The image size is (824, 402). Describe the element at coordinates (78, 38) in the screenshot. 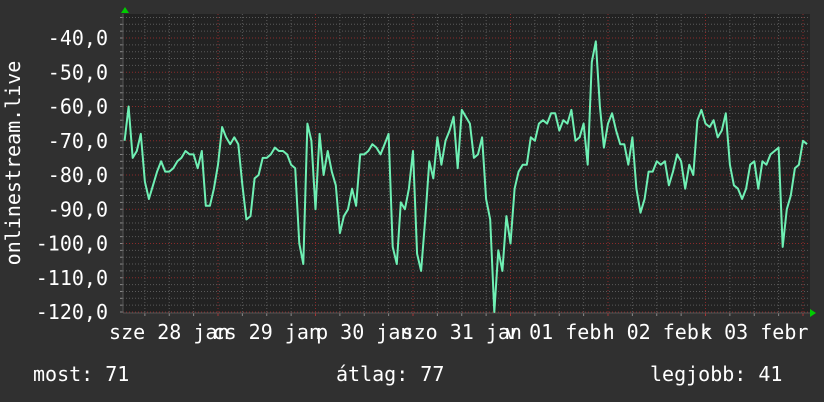

I see `y-tick-label: -40,0` at that location.